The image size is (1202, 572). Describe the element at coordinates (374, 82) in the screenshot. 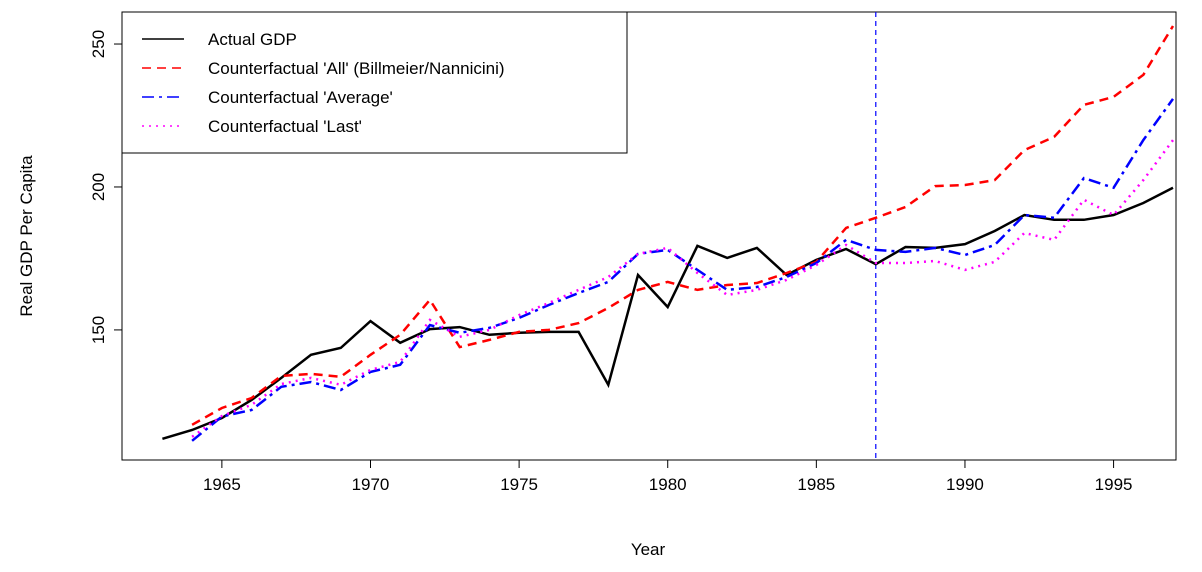

I see `legend-box` at that location.